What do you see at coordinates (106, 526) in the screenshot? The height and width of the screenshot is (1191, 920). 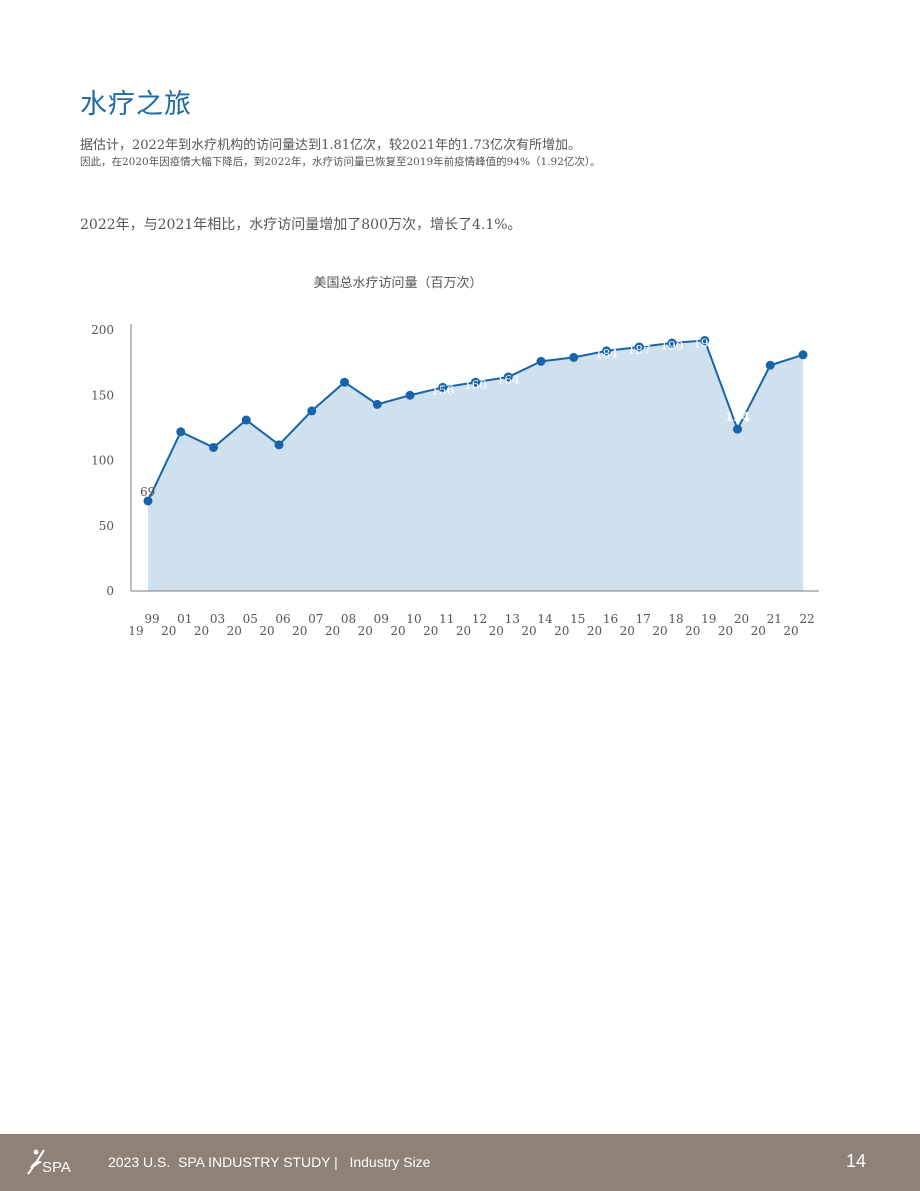 I see `y-tick-label: 50` at bounding box center [106, 526].